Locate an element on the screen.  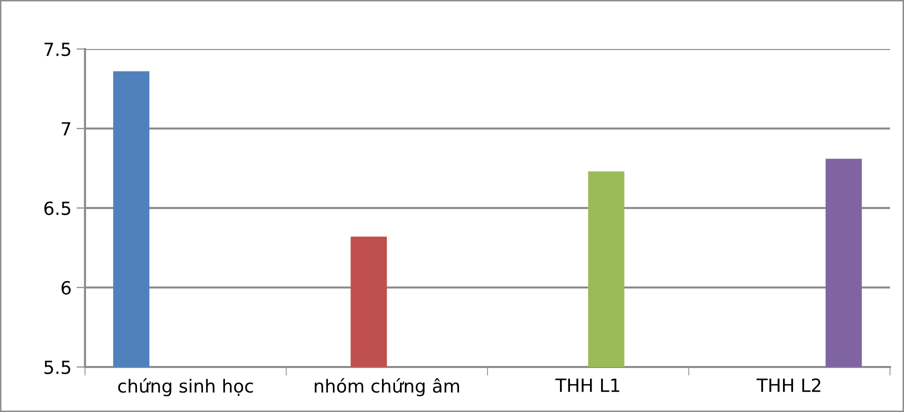
x-tick-label: nhóm chứng âm is located at coordinates (387, 387).